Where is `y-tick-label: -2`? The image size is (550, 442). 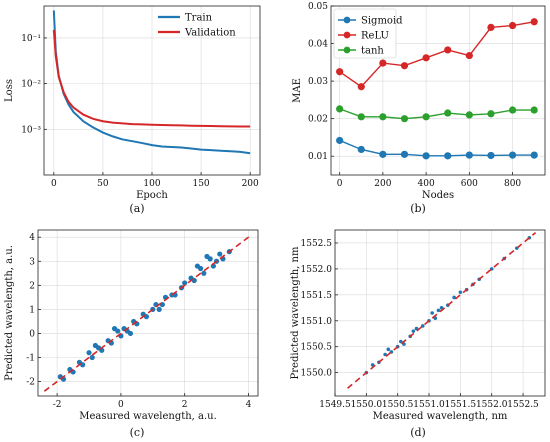
y-tick-label: -2 is located at coordinates (30, 383).